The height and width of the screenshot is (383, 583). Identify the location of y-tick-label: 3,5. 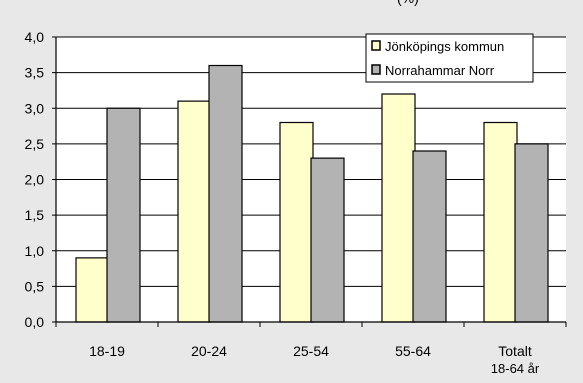
(35, 73).